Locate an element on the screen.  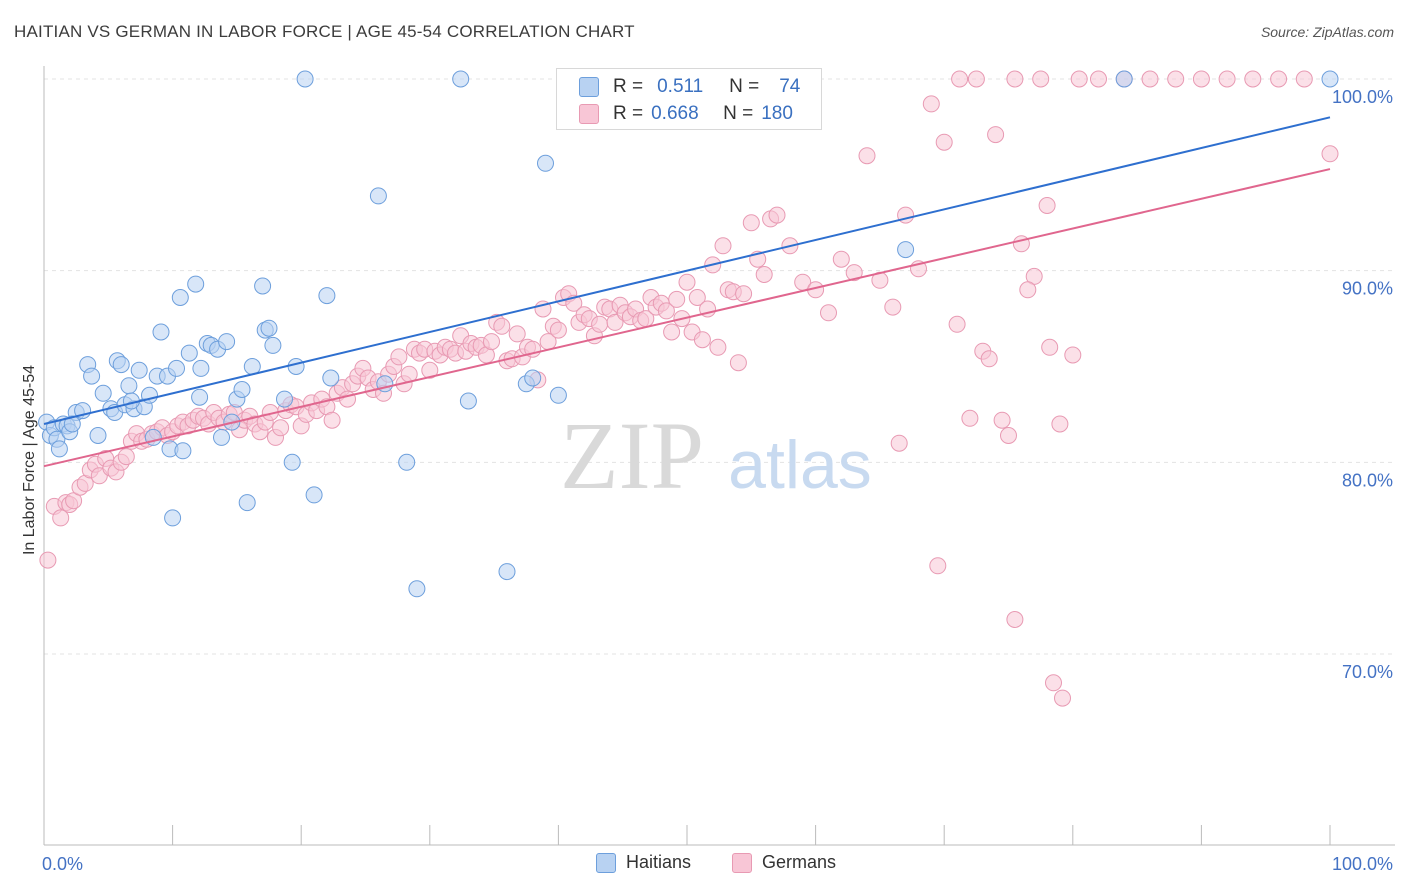
x-tick-label: 100.0% is located at coordinates (1362, 864).